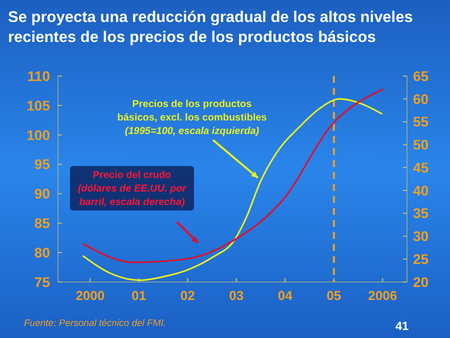 This screenshot has width=450, height=338. What do you see at coordinates (286, 295) in the screenshot?
I see `x-tick-label: 04` at bounding box center [286, 295].